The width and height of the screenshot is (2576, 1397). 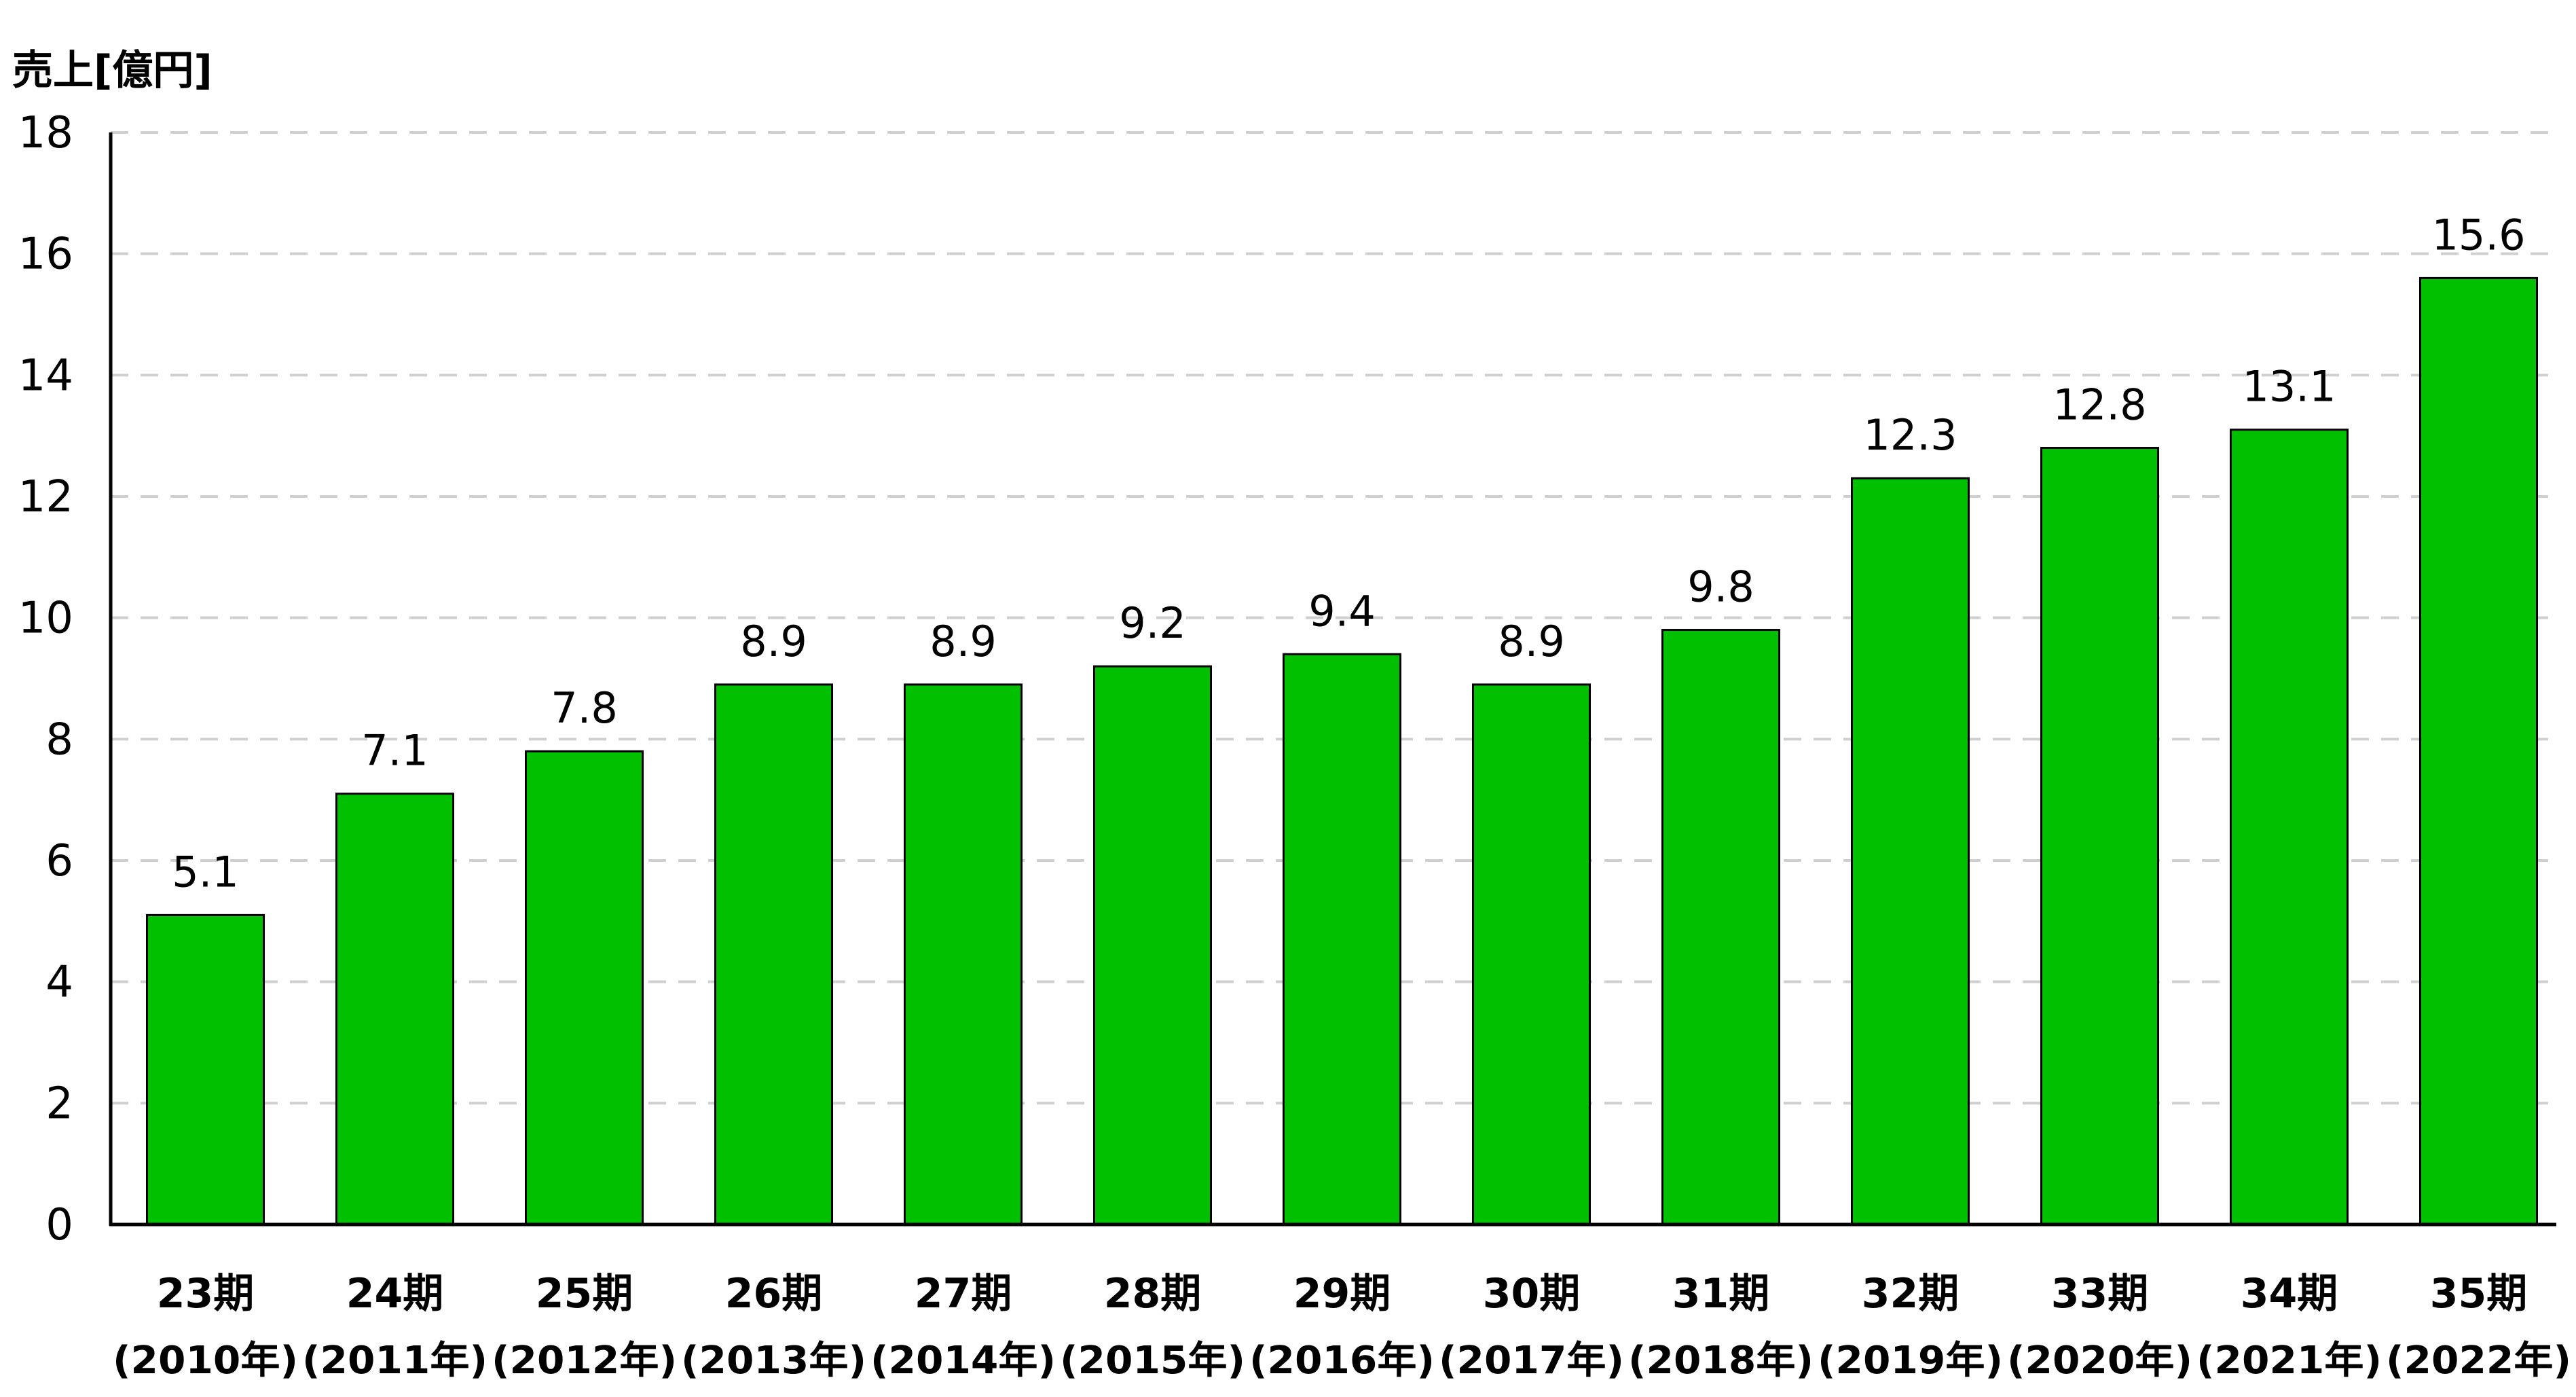 What do you see at coordinates (584, 1294) in the screenshot?
I see `x-tick-label: 25期` at bounding box center [584, 1294].